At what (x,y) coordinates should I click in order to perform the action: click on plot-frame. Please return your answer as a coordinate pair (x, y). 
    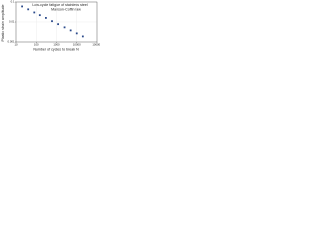
    Looking at the image, I should click on (56, 22).